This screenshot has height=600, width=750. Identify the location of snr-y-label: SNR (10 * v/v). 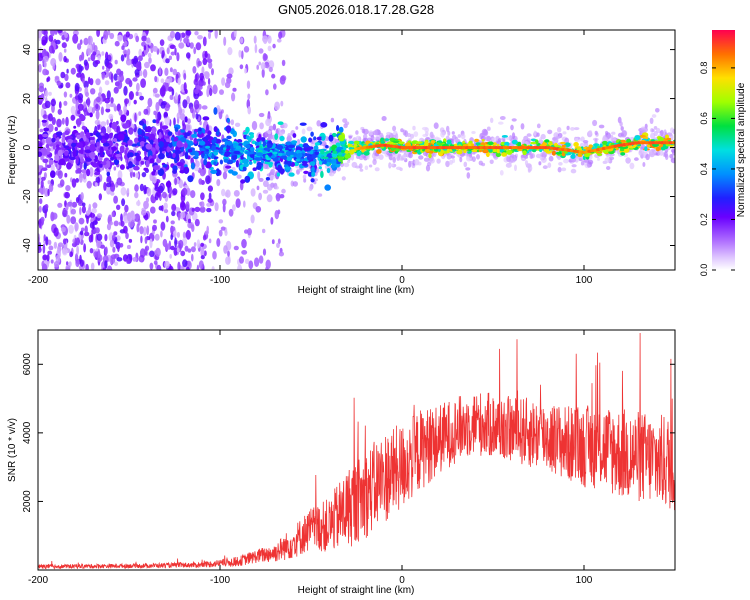
(12, 450).